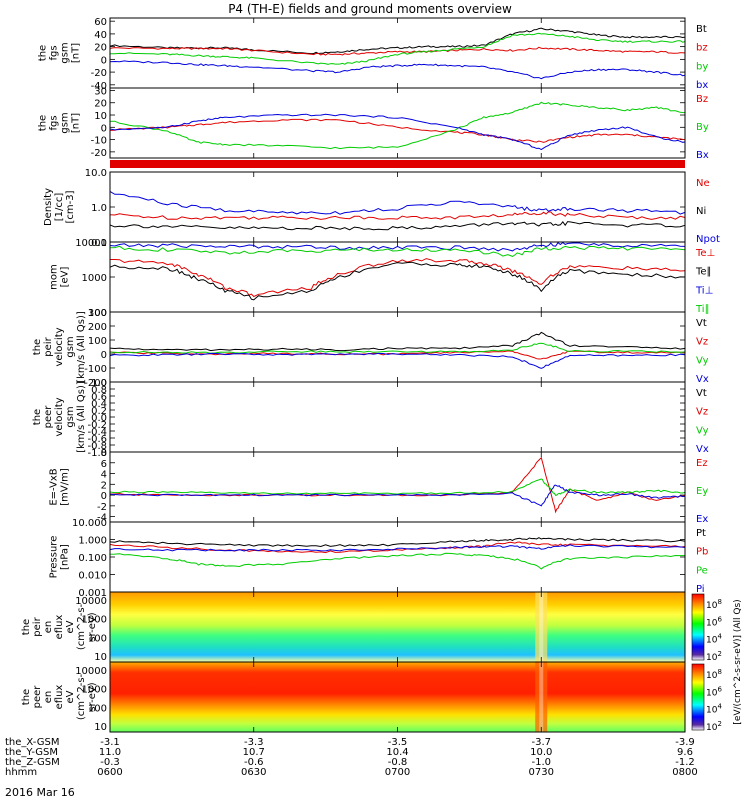 This screenshot has width=750, height=800. Describe the element at coordinates (100, 91) in the screenshot. I see `y-tick-label: 30` at that location.